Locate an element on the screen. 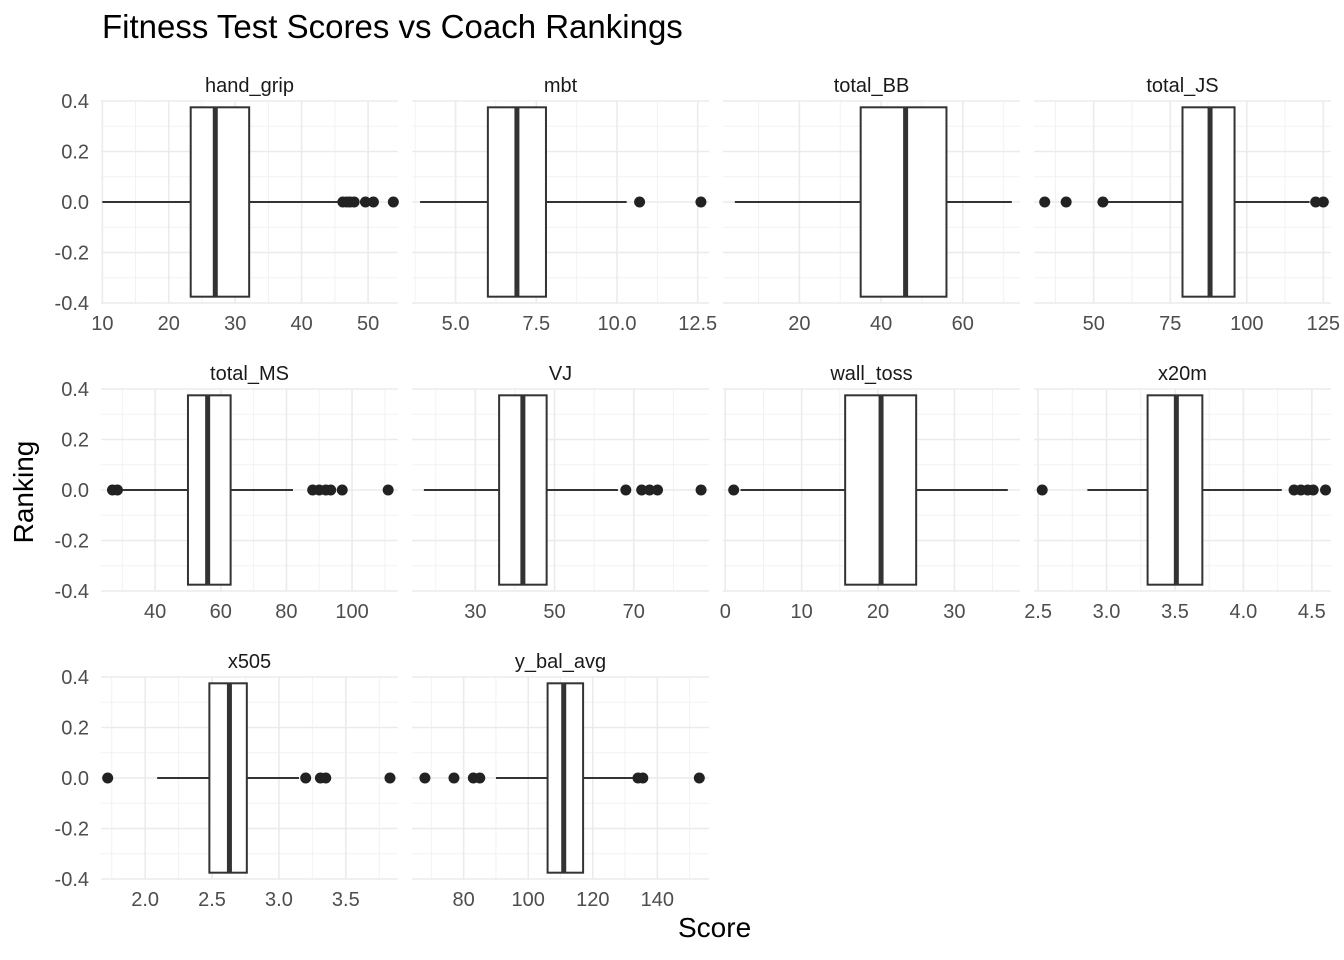 The height and width of the screenshot is (960, 1344). facet-strip-label: x20m is located at coordinates (1182, 374).